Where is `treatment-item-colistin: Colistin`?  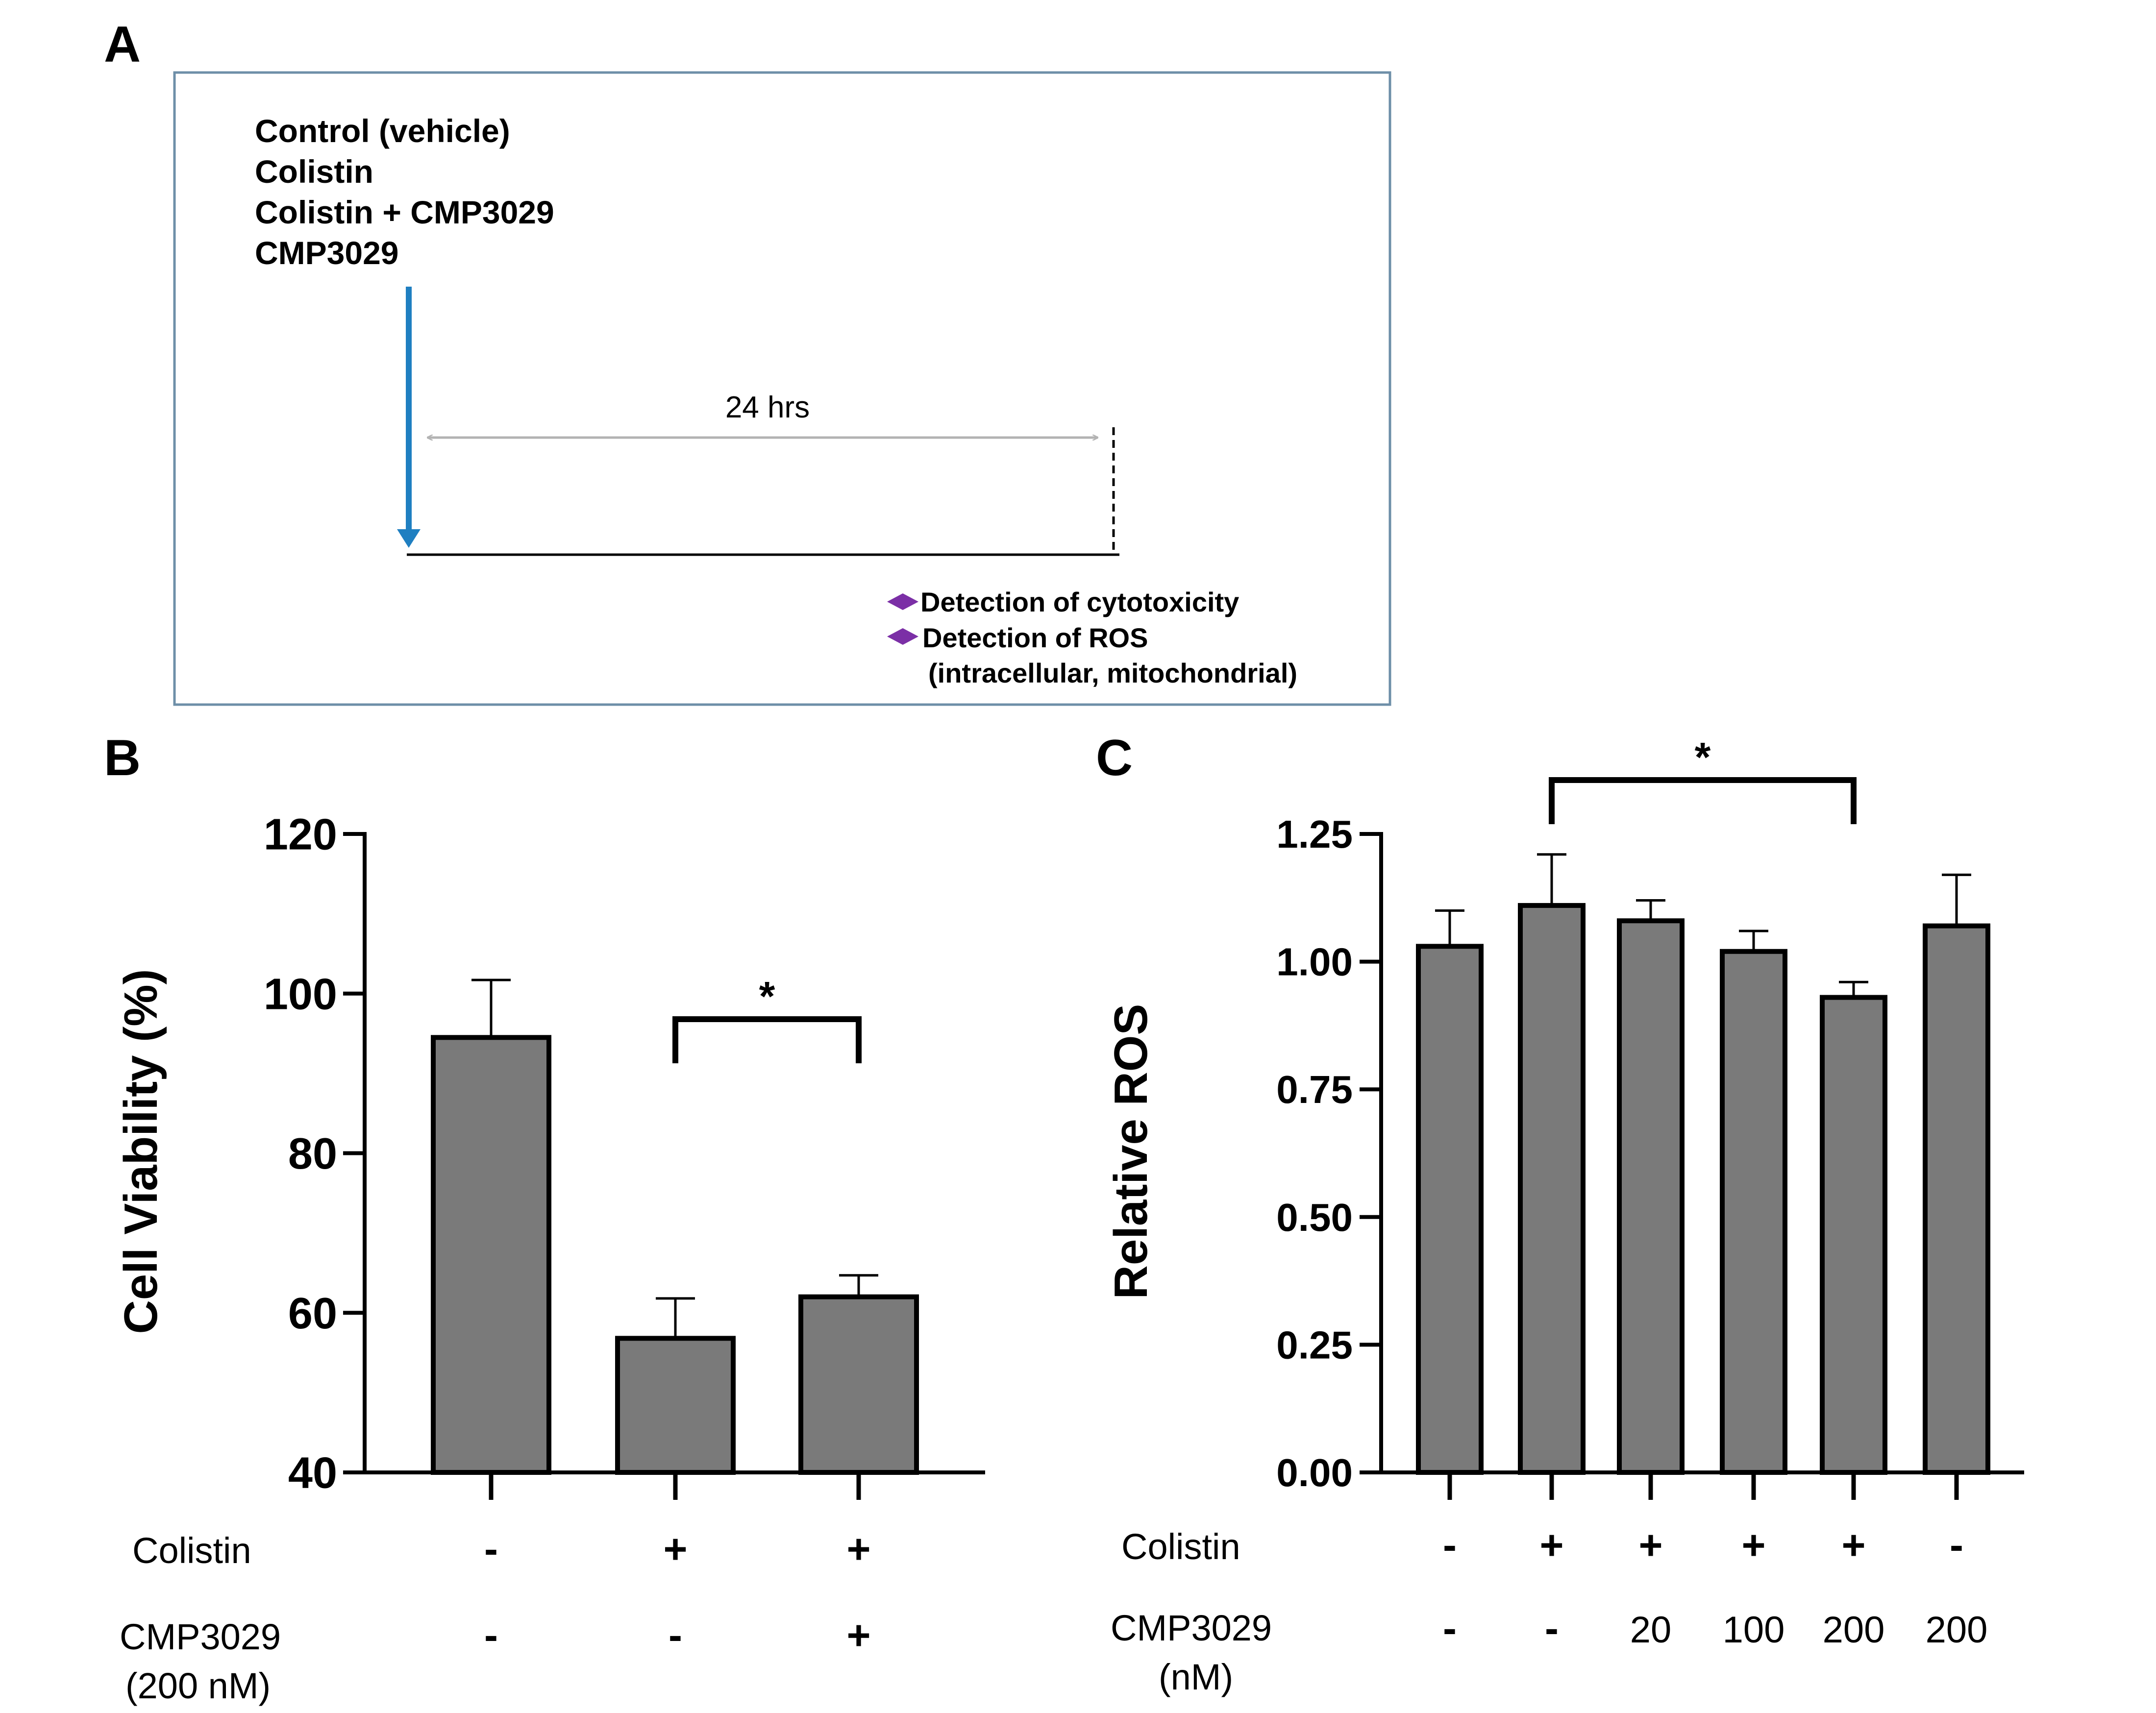
treatment-item-colistin: Colistin is located at coordinates (314, 172).